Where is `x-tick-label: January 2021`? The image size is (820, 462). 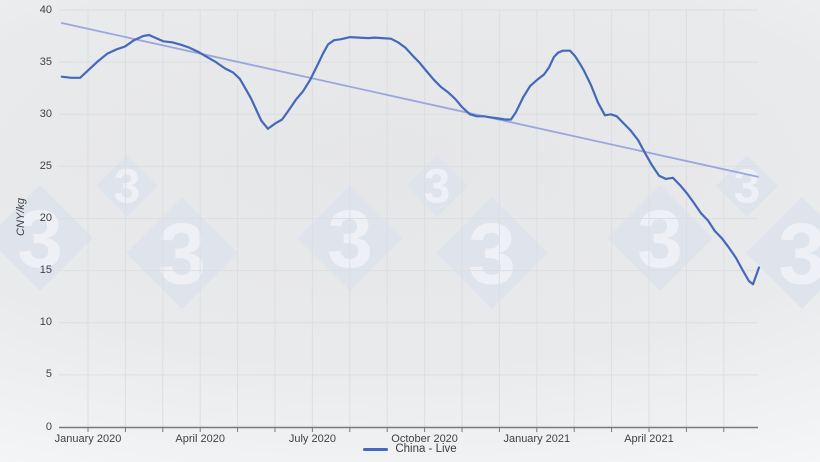
x-tick-label: January 2021 is located at coordinates (537, 439).